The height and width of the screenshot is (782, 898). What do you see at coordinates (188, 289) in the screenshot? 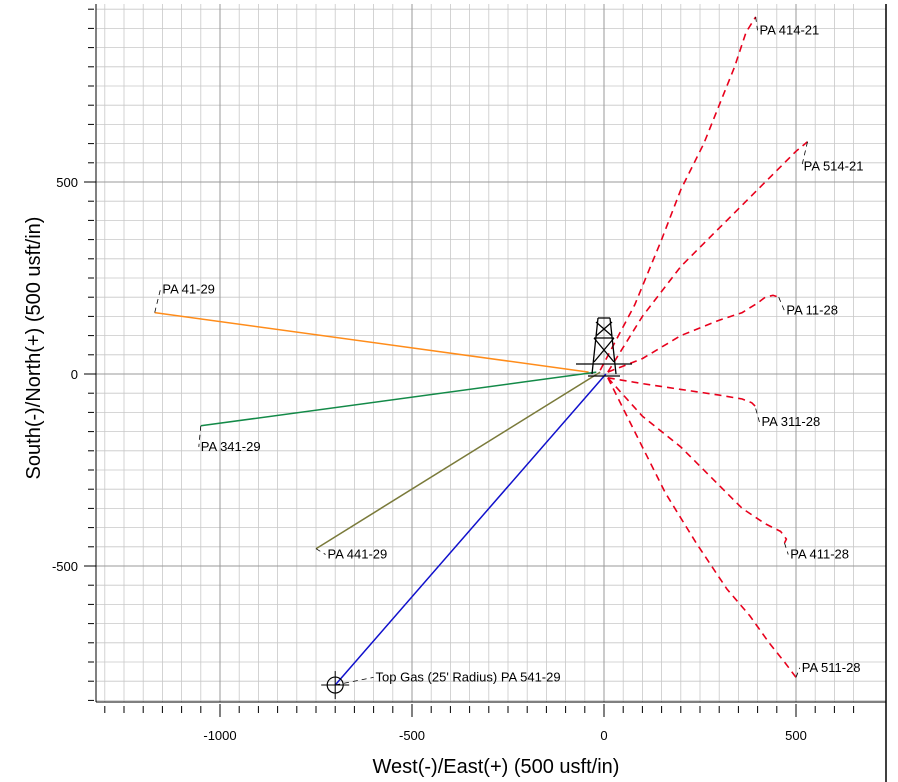
I see `series-label-0: PA 41-29` at bounding box center [188, 289].